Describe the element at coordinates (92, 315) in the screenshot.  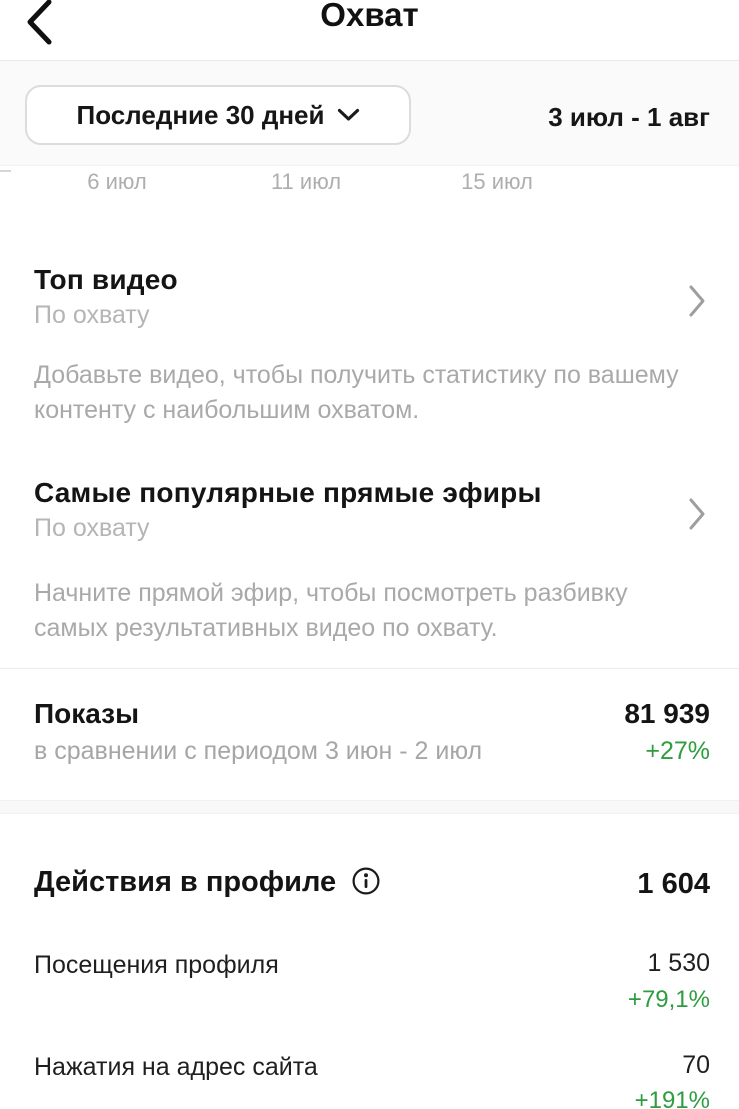
I see `top-videos-subtitle: По охвату` at that location.